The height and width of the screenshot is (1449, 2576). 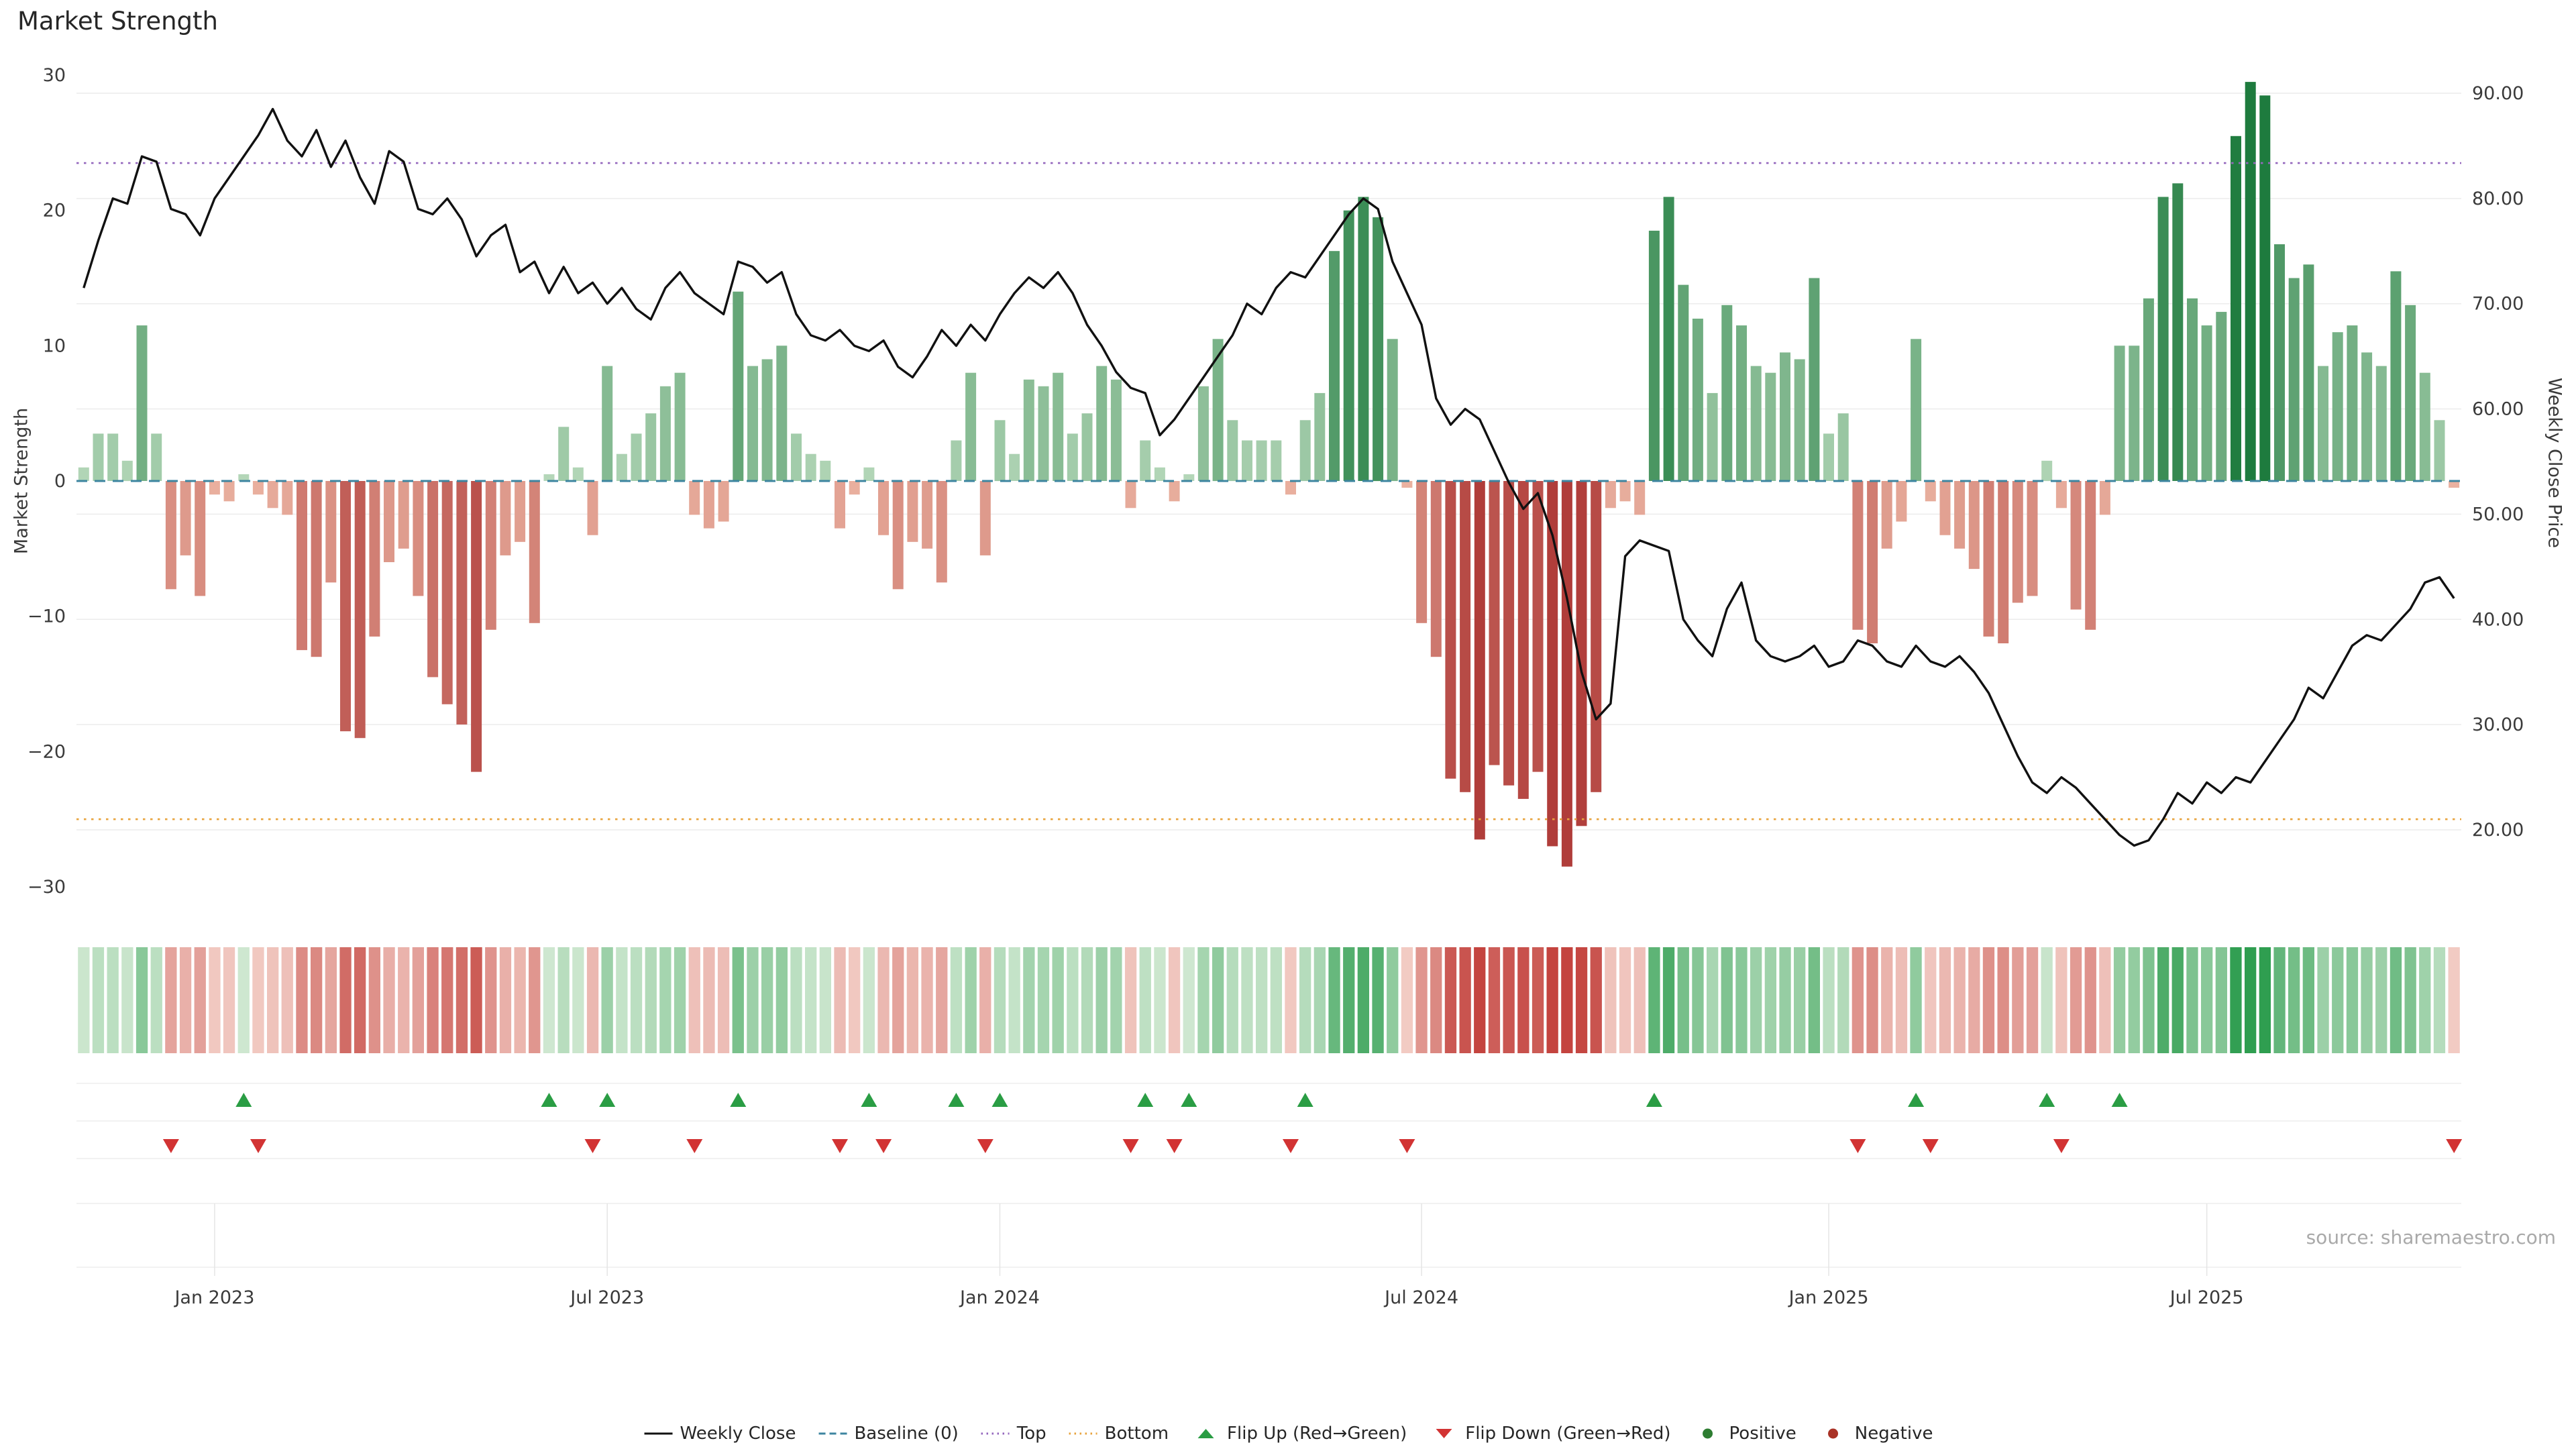 What do you see at coordinates (117, 21) in the screenshot?
I see `chart-title: Market Strength` at bounding box center [117, 21].